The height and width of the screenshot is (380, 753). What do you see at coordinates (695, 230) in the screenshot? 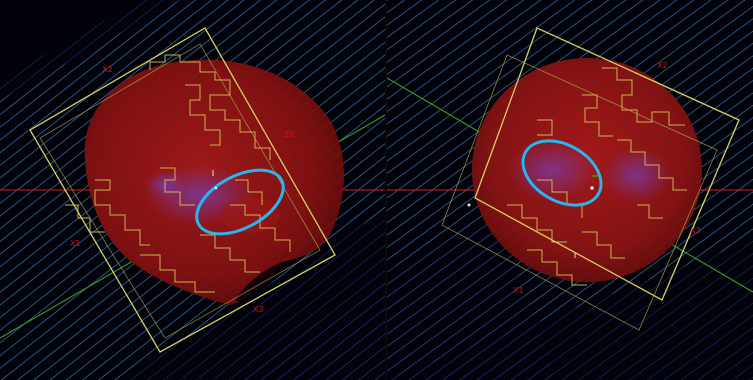
I see `orientation-label-side: X3` at bounding box center [695, 230].